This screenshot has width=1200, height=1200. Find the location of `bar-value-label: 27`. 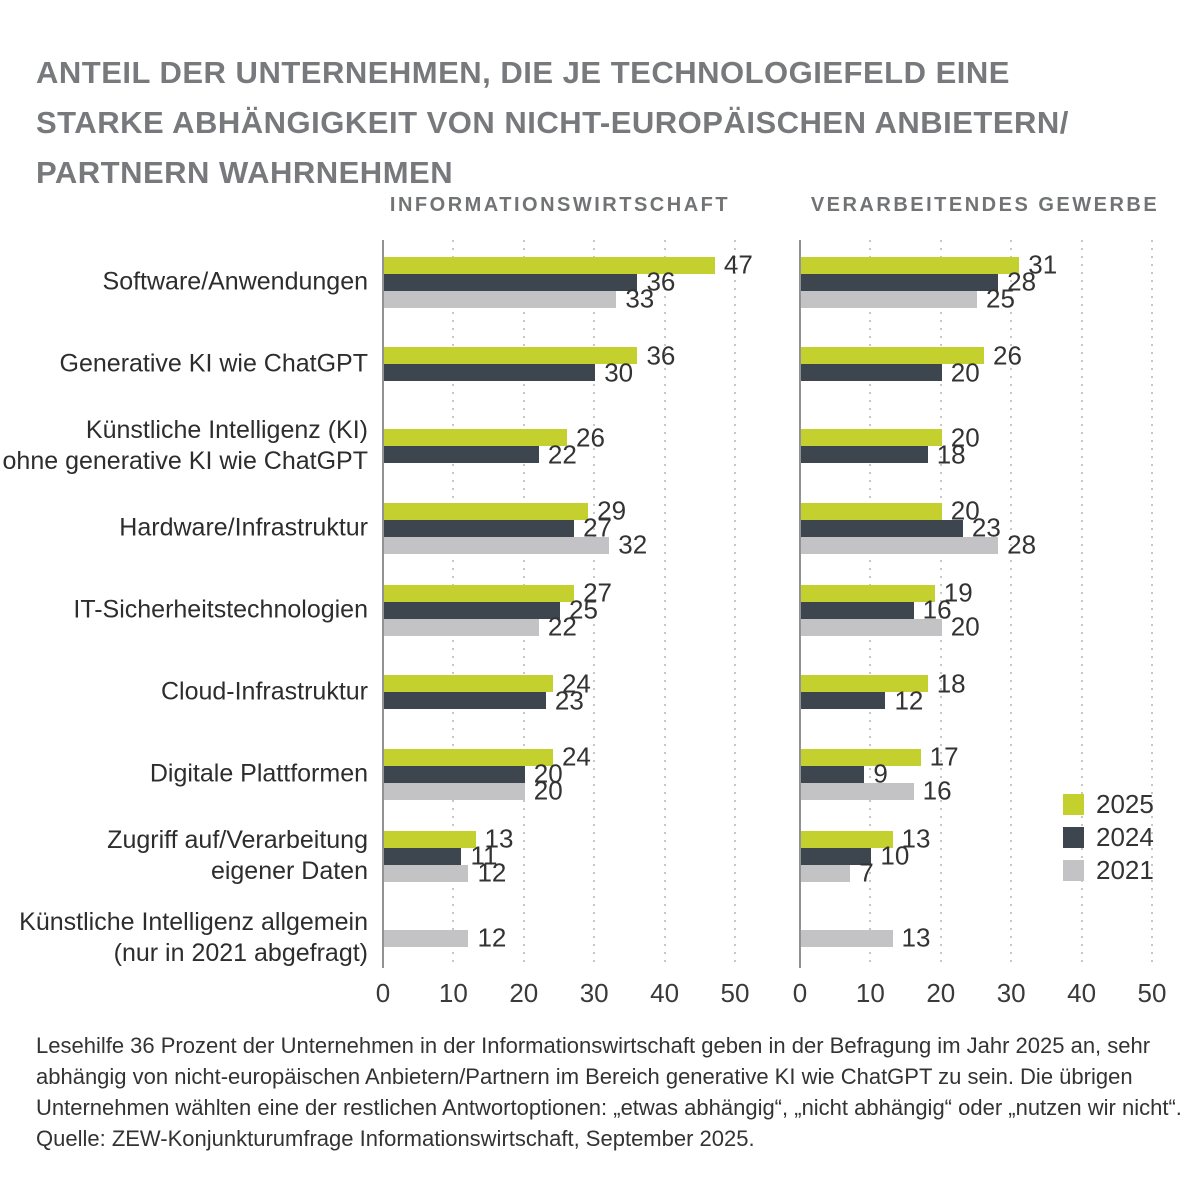

bar-value-label: 27 is located at coordinates (597, 592).